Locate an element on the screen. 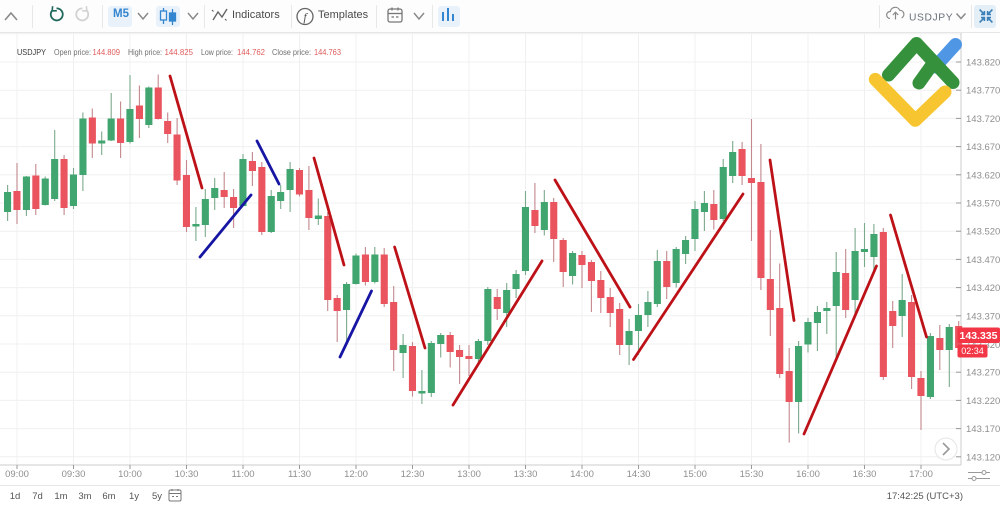  svg-text: 11:30 is located at coordinates (299, 474).